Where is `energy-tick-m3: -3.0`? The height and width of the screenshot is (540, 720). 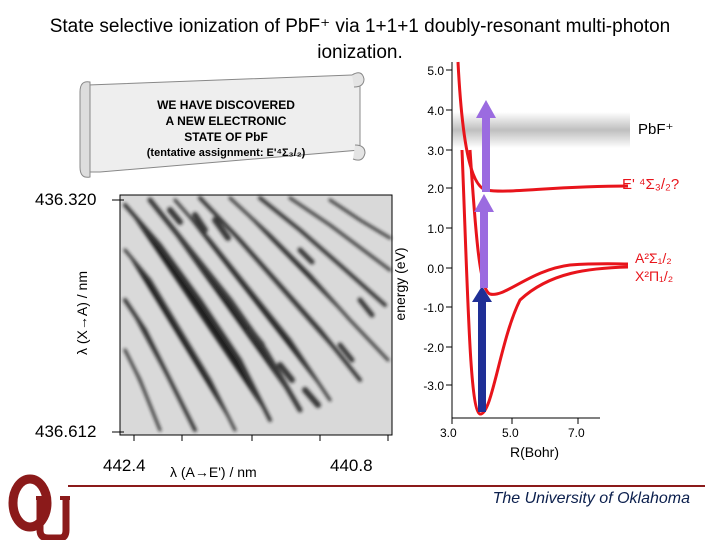
energy-tick-m3: -3.0 is located at coordinates (433, 386).